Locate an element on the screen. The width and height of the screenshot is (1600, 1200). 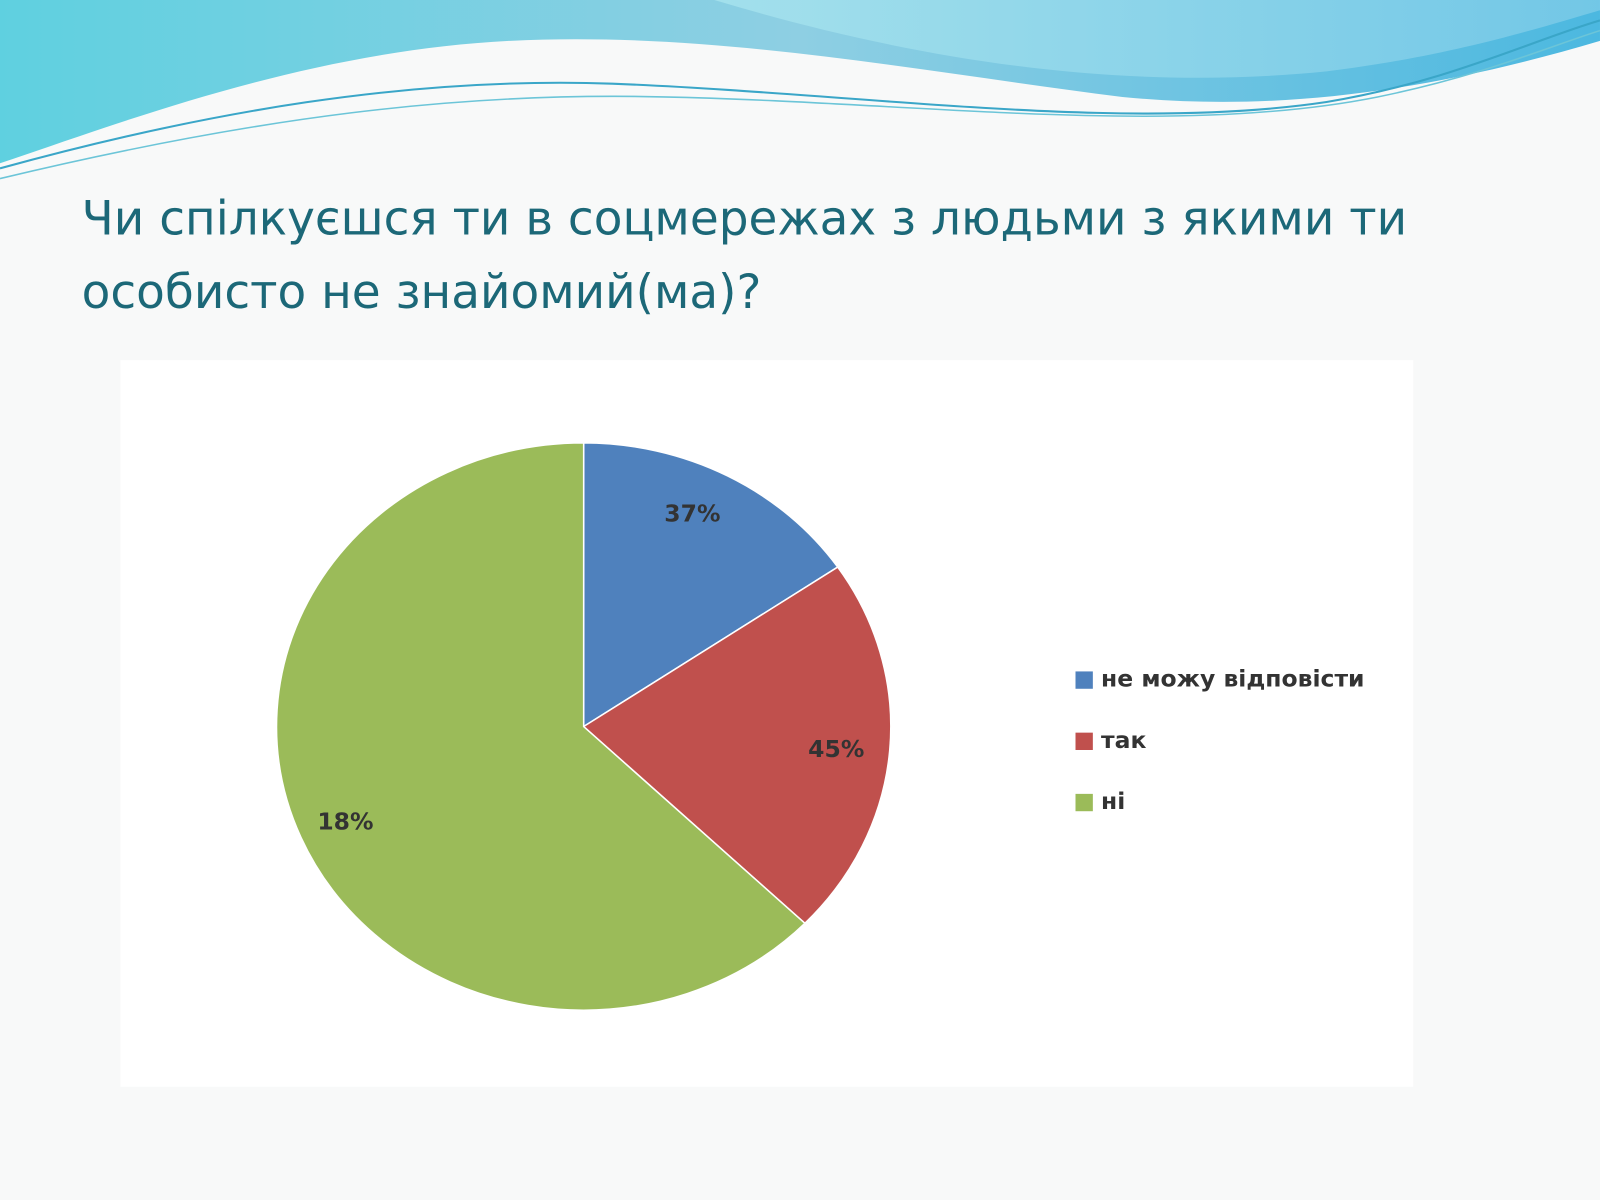
legend-item: так is located at coordinates (1220, 740).